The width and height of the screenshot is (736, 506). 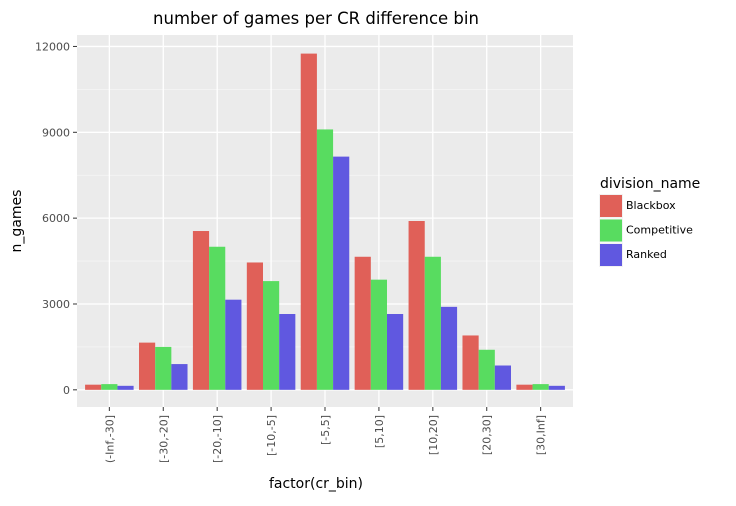 What do you see at coordinates (316, 484) in the screenshot?
I see `x-axis-title: factor(cr_bin)` at bounding box center [316, 484].